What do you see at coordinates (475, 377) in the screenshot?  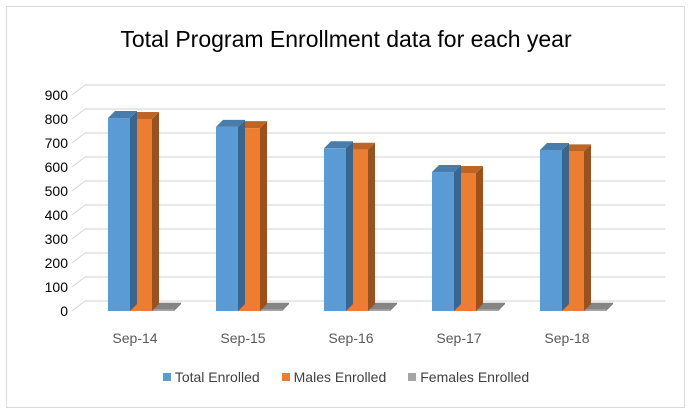 I see `legend-label: Females Enrolled` at bounding box center [475, 377].